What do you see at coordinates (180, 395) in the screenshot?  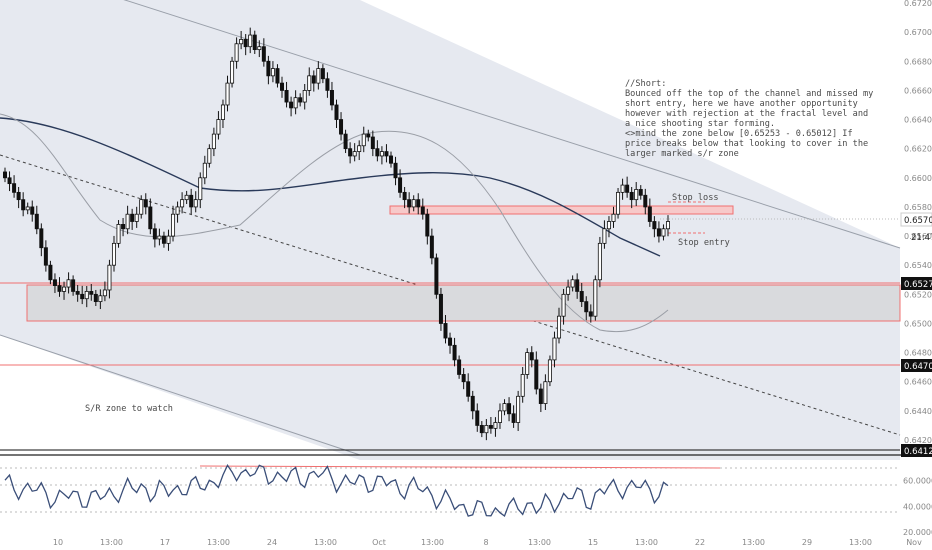 I see `channel-bottom-line` at bounding box center [180, 395].